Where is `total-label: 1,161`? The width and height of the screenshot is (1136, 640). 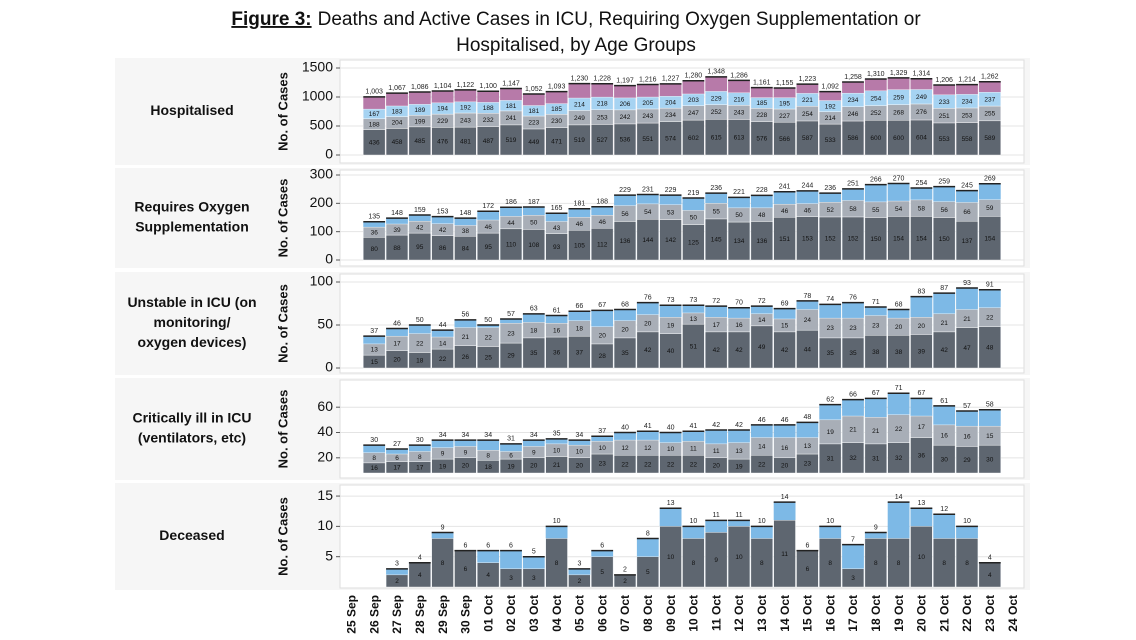
total-label: 1,161 is located at coordinates (762, 83).